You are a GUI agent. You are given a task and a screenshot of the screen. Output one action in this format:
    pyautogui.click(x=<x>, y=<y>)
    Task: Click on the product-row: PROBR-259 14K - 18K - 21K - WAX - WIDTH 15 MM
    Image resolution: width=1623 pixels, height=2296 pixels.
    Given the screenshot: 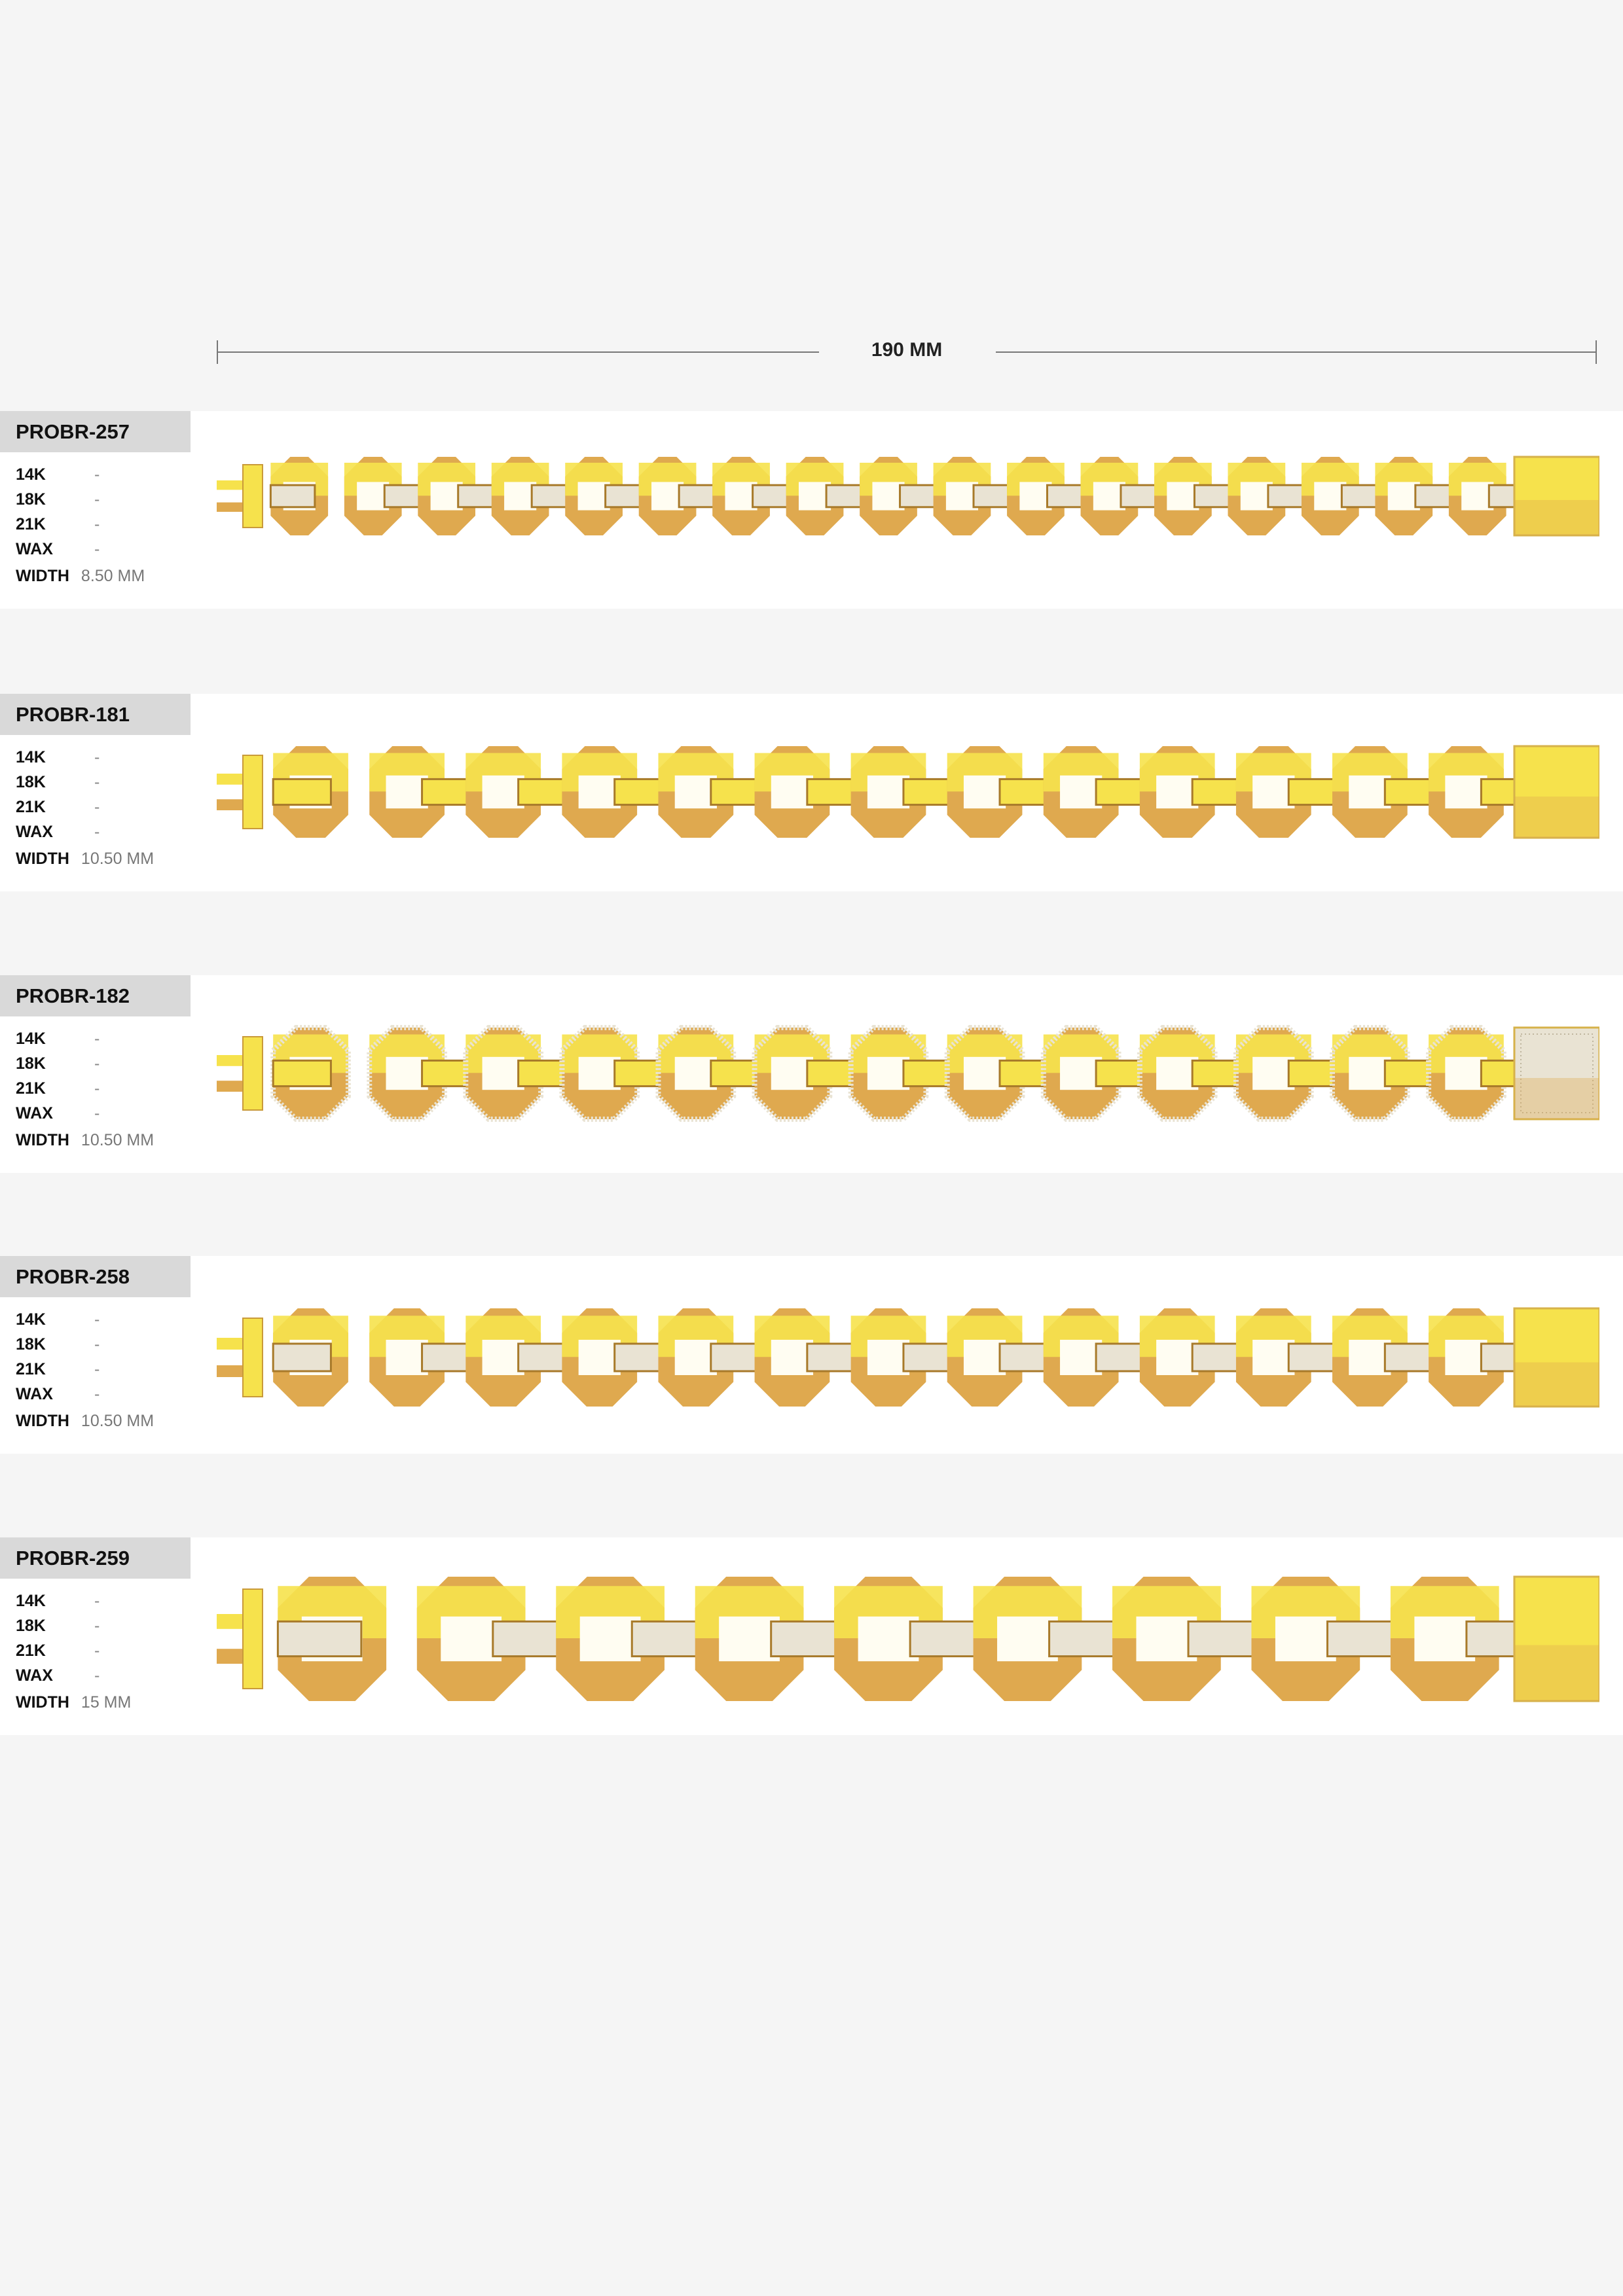 What is the action you would take?
    pyautogui.click(x=811, y=1636)
    